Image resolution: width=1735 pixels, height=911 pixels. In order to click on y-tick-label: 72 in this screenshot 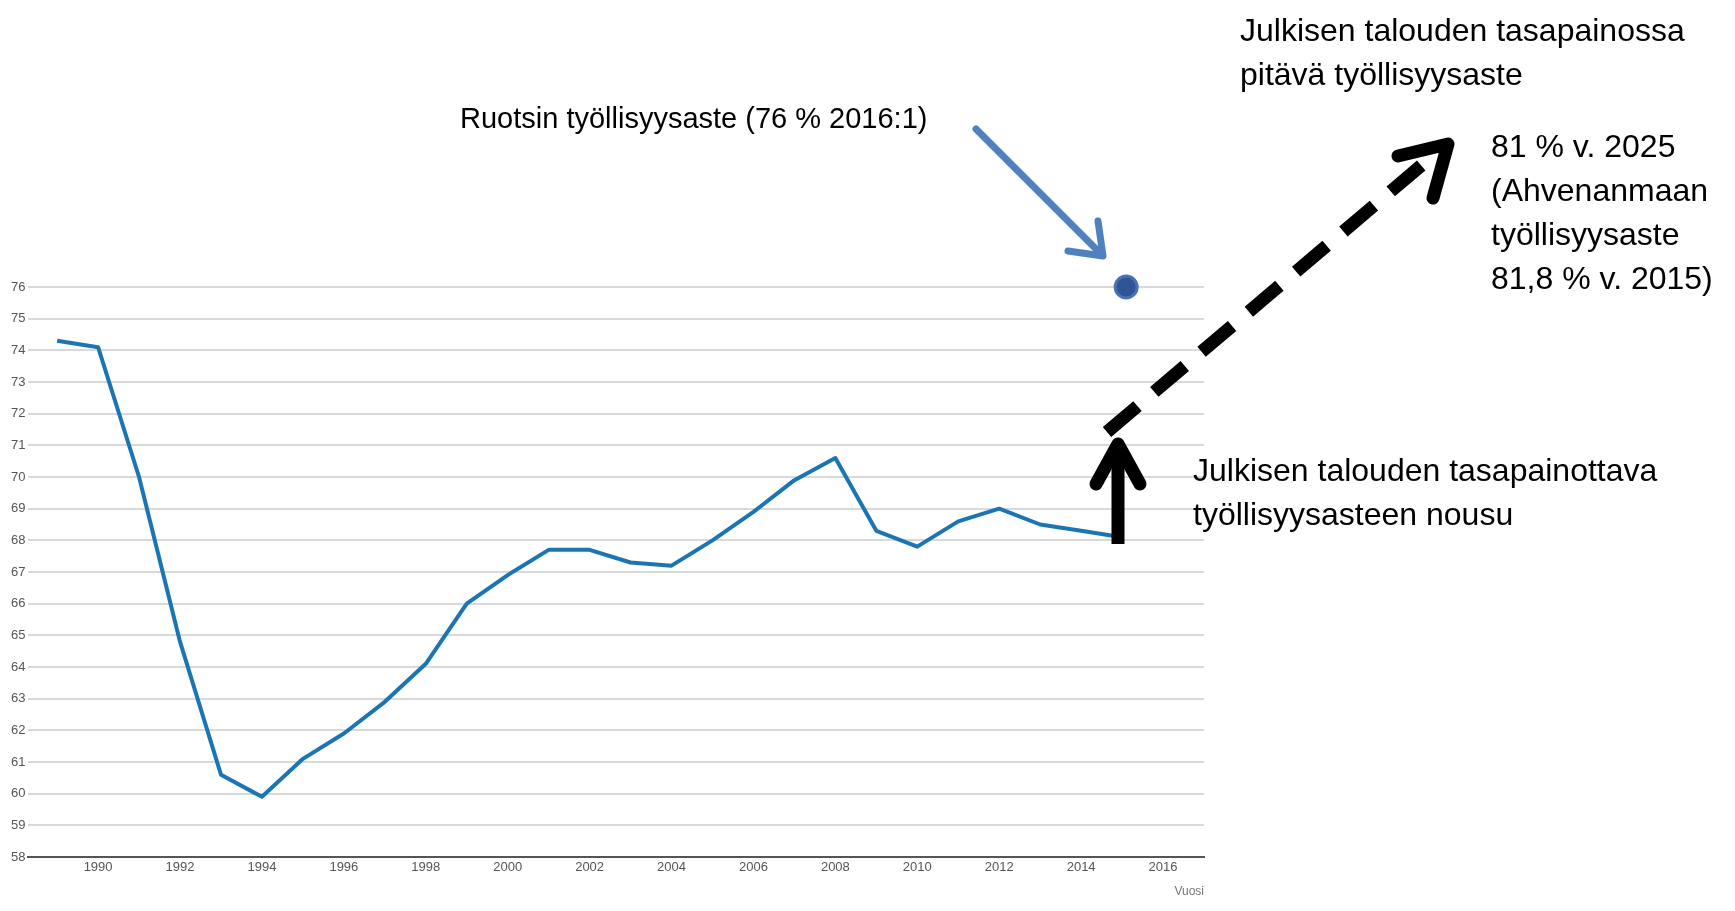, I will do `click(18, 413)`.